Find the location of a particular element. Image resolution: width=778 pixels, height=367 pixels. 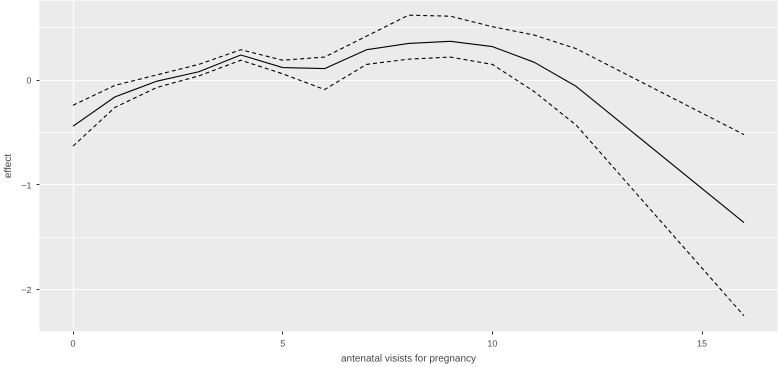

x-tick-label: 5 is located at coordinates (283, 343).